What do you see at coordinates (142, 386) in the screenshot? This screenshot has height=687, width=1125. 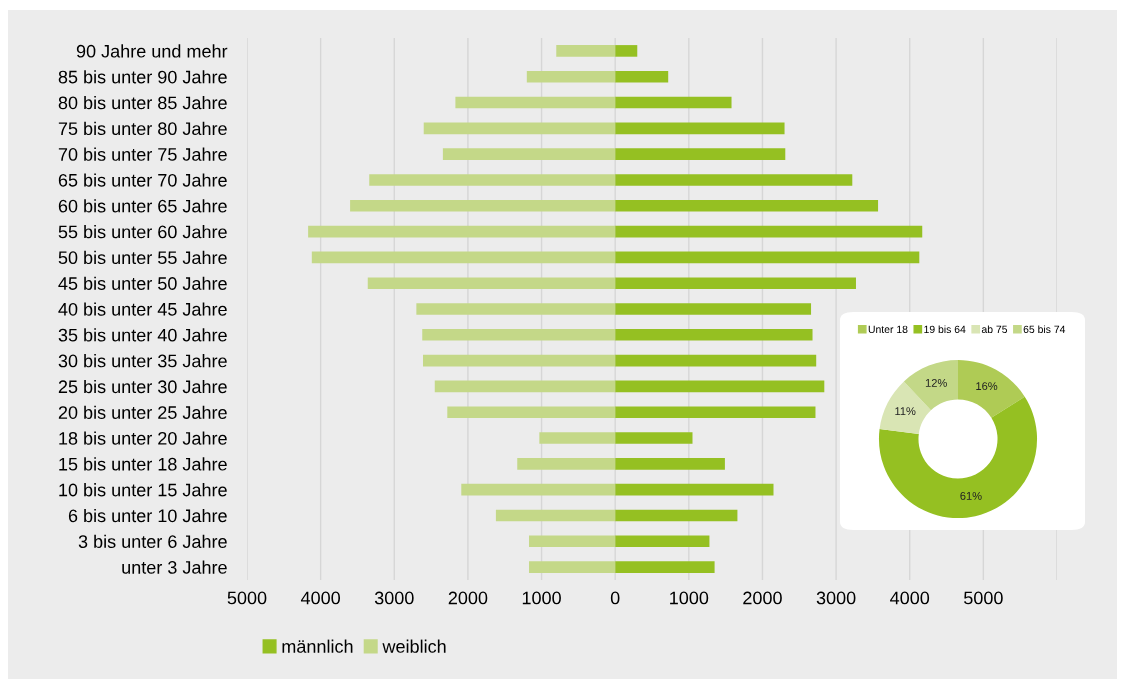 I see `y-tick-label: 25 bis unter 30 Jahre` at bounding box center [142, 386].